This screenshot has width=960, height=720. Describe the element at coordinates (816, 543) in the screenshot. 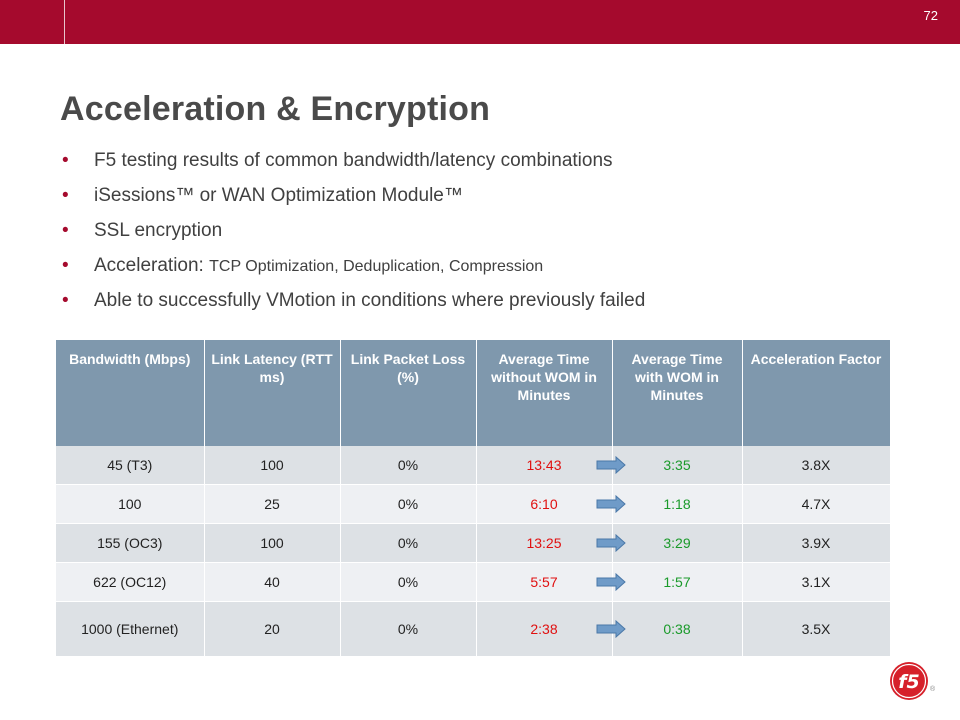

I see `cell-acceleration: 3.9X` at that location.